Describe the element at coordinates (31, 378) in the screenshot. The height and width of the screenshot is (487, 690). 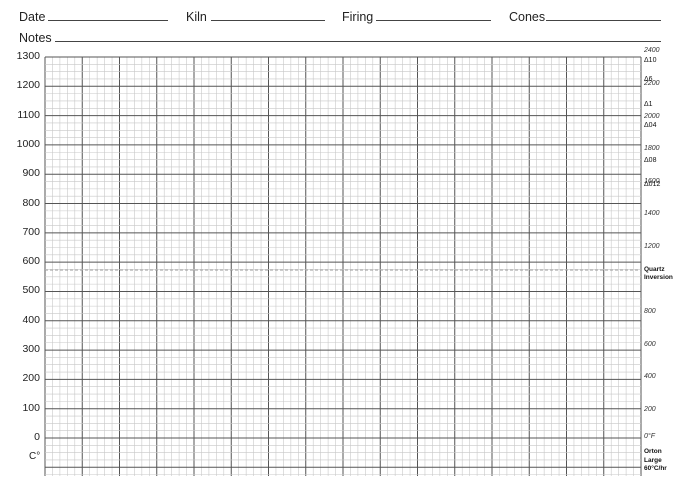
I see `celsius-tick-label: 200` at that location.